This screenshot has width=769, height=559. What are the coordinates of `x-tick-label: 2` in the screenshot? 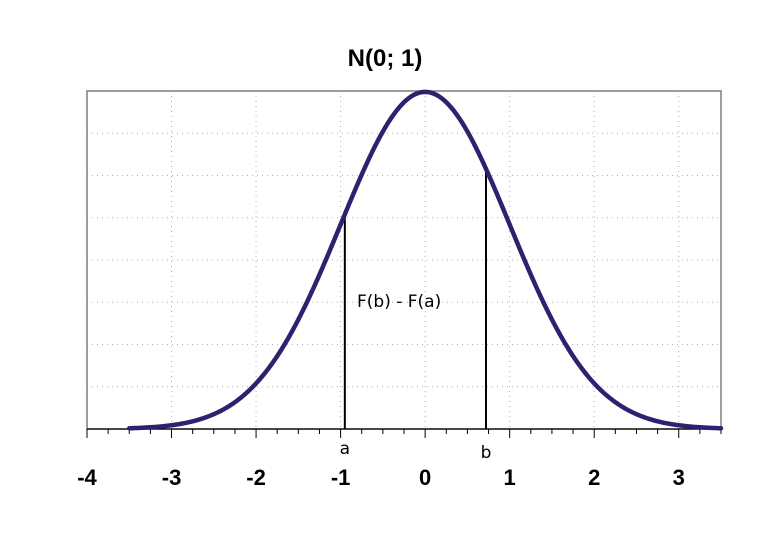 It's located at (594, 477).